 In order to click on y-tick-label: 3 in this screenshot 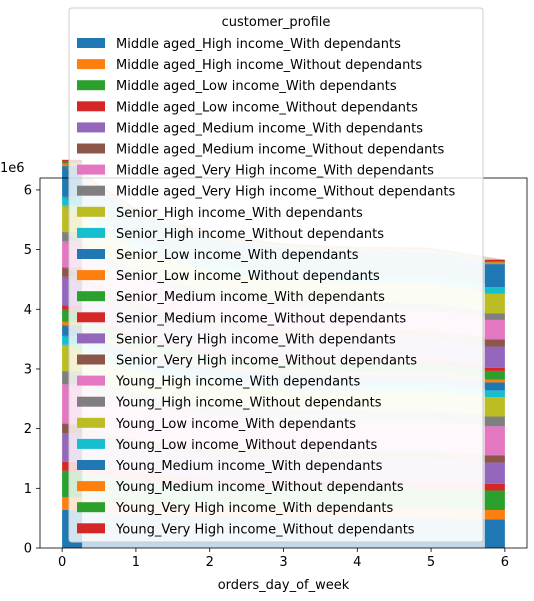, I will do `click(28, 369)`.